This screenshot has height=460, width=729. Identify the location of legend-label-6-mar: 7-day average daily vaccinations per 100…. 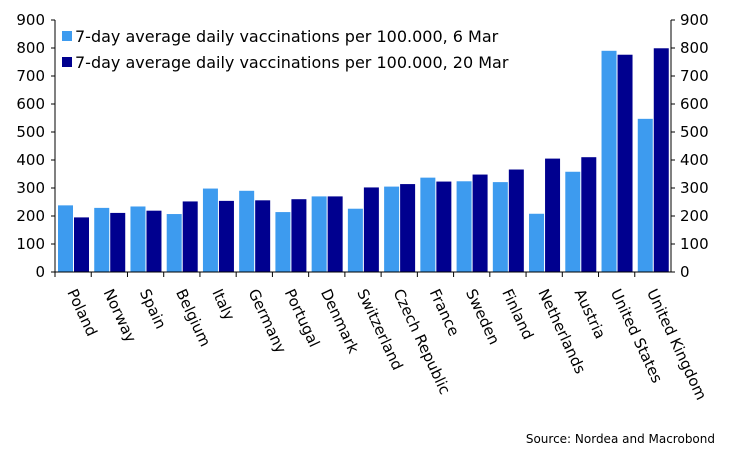
(287, 36).